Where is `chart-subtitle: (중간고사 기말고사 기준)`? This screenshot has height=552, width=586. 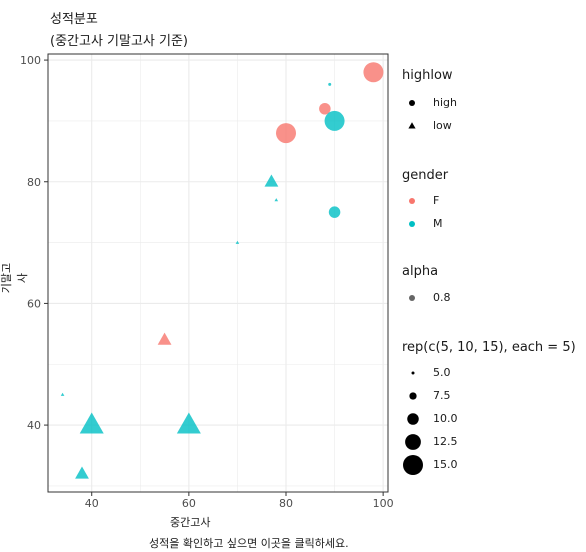
chart-subtitle: (중간고사 기말고사 기준) is located at coordinates (119, 41).